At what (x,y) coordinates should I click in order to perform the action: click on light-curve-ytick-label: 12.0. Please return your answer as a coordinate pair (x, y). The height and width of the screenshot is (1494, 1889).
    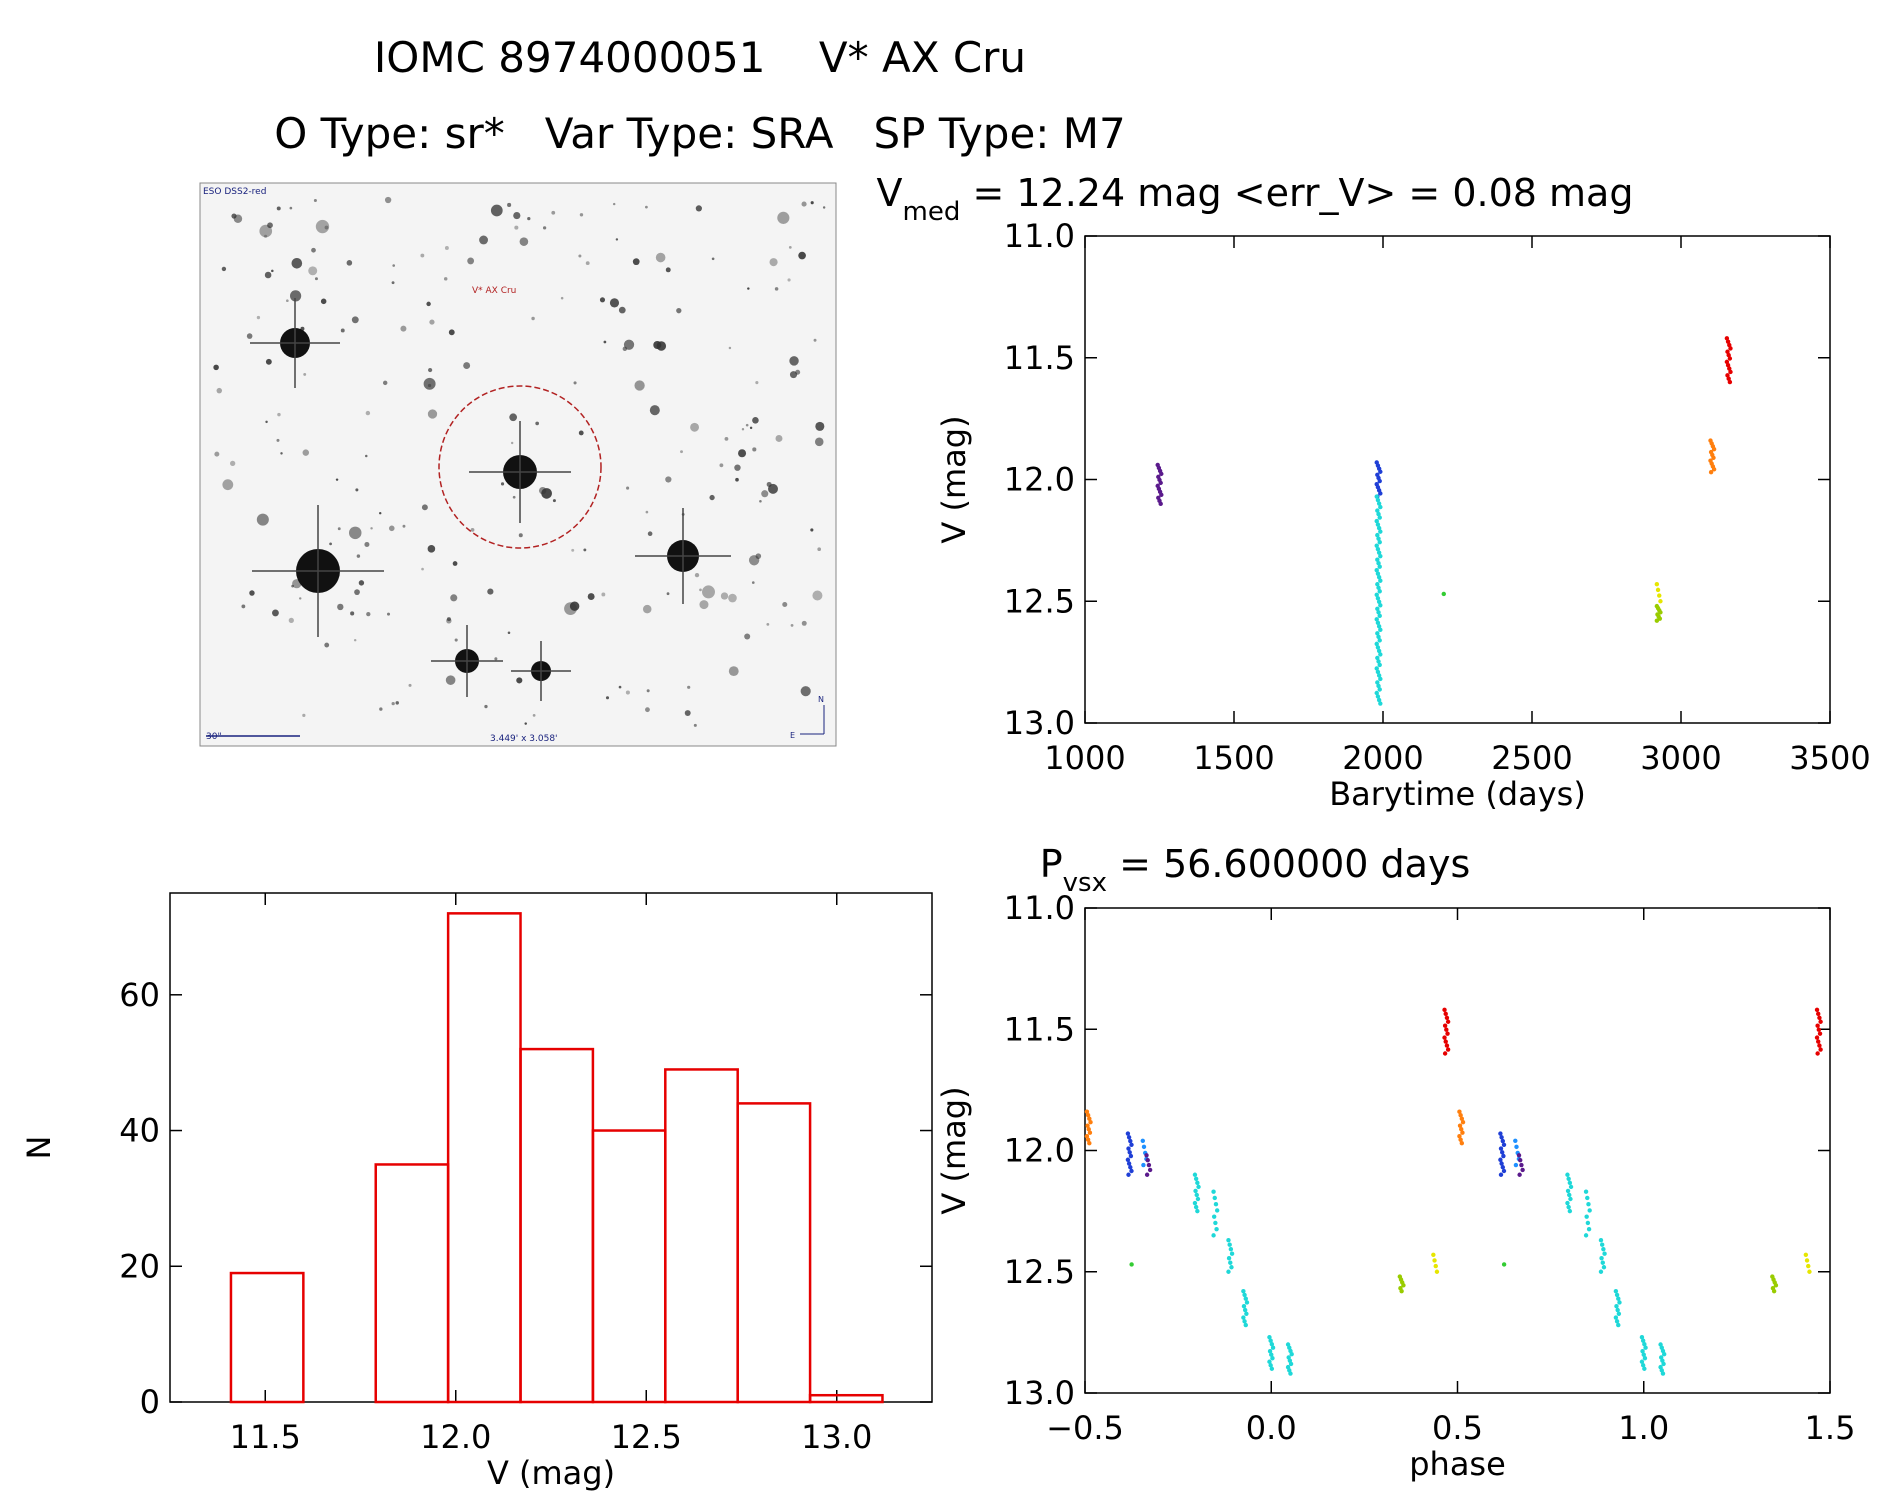
    Looking at the image, I should click on (1039, 480).